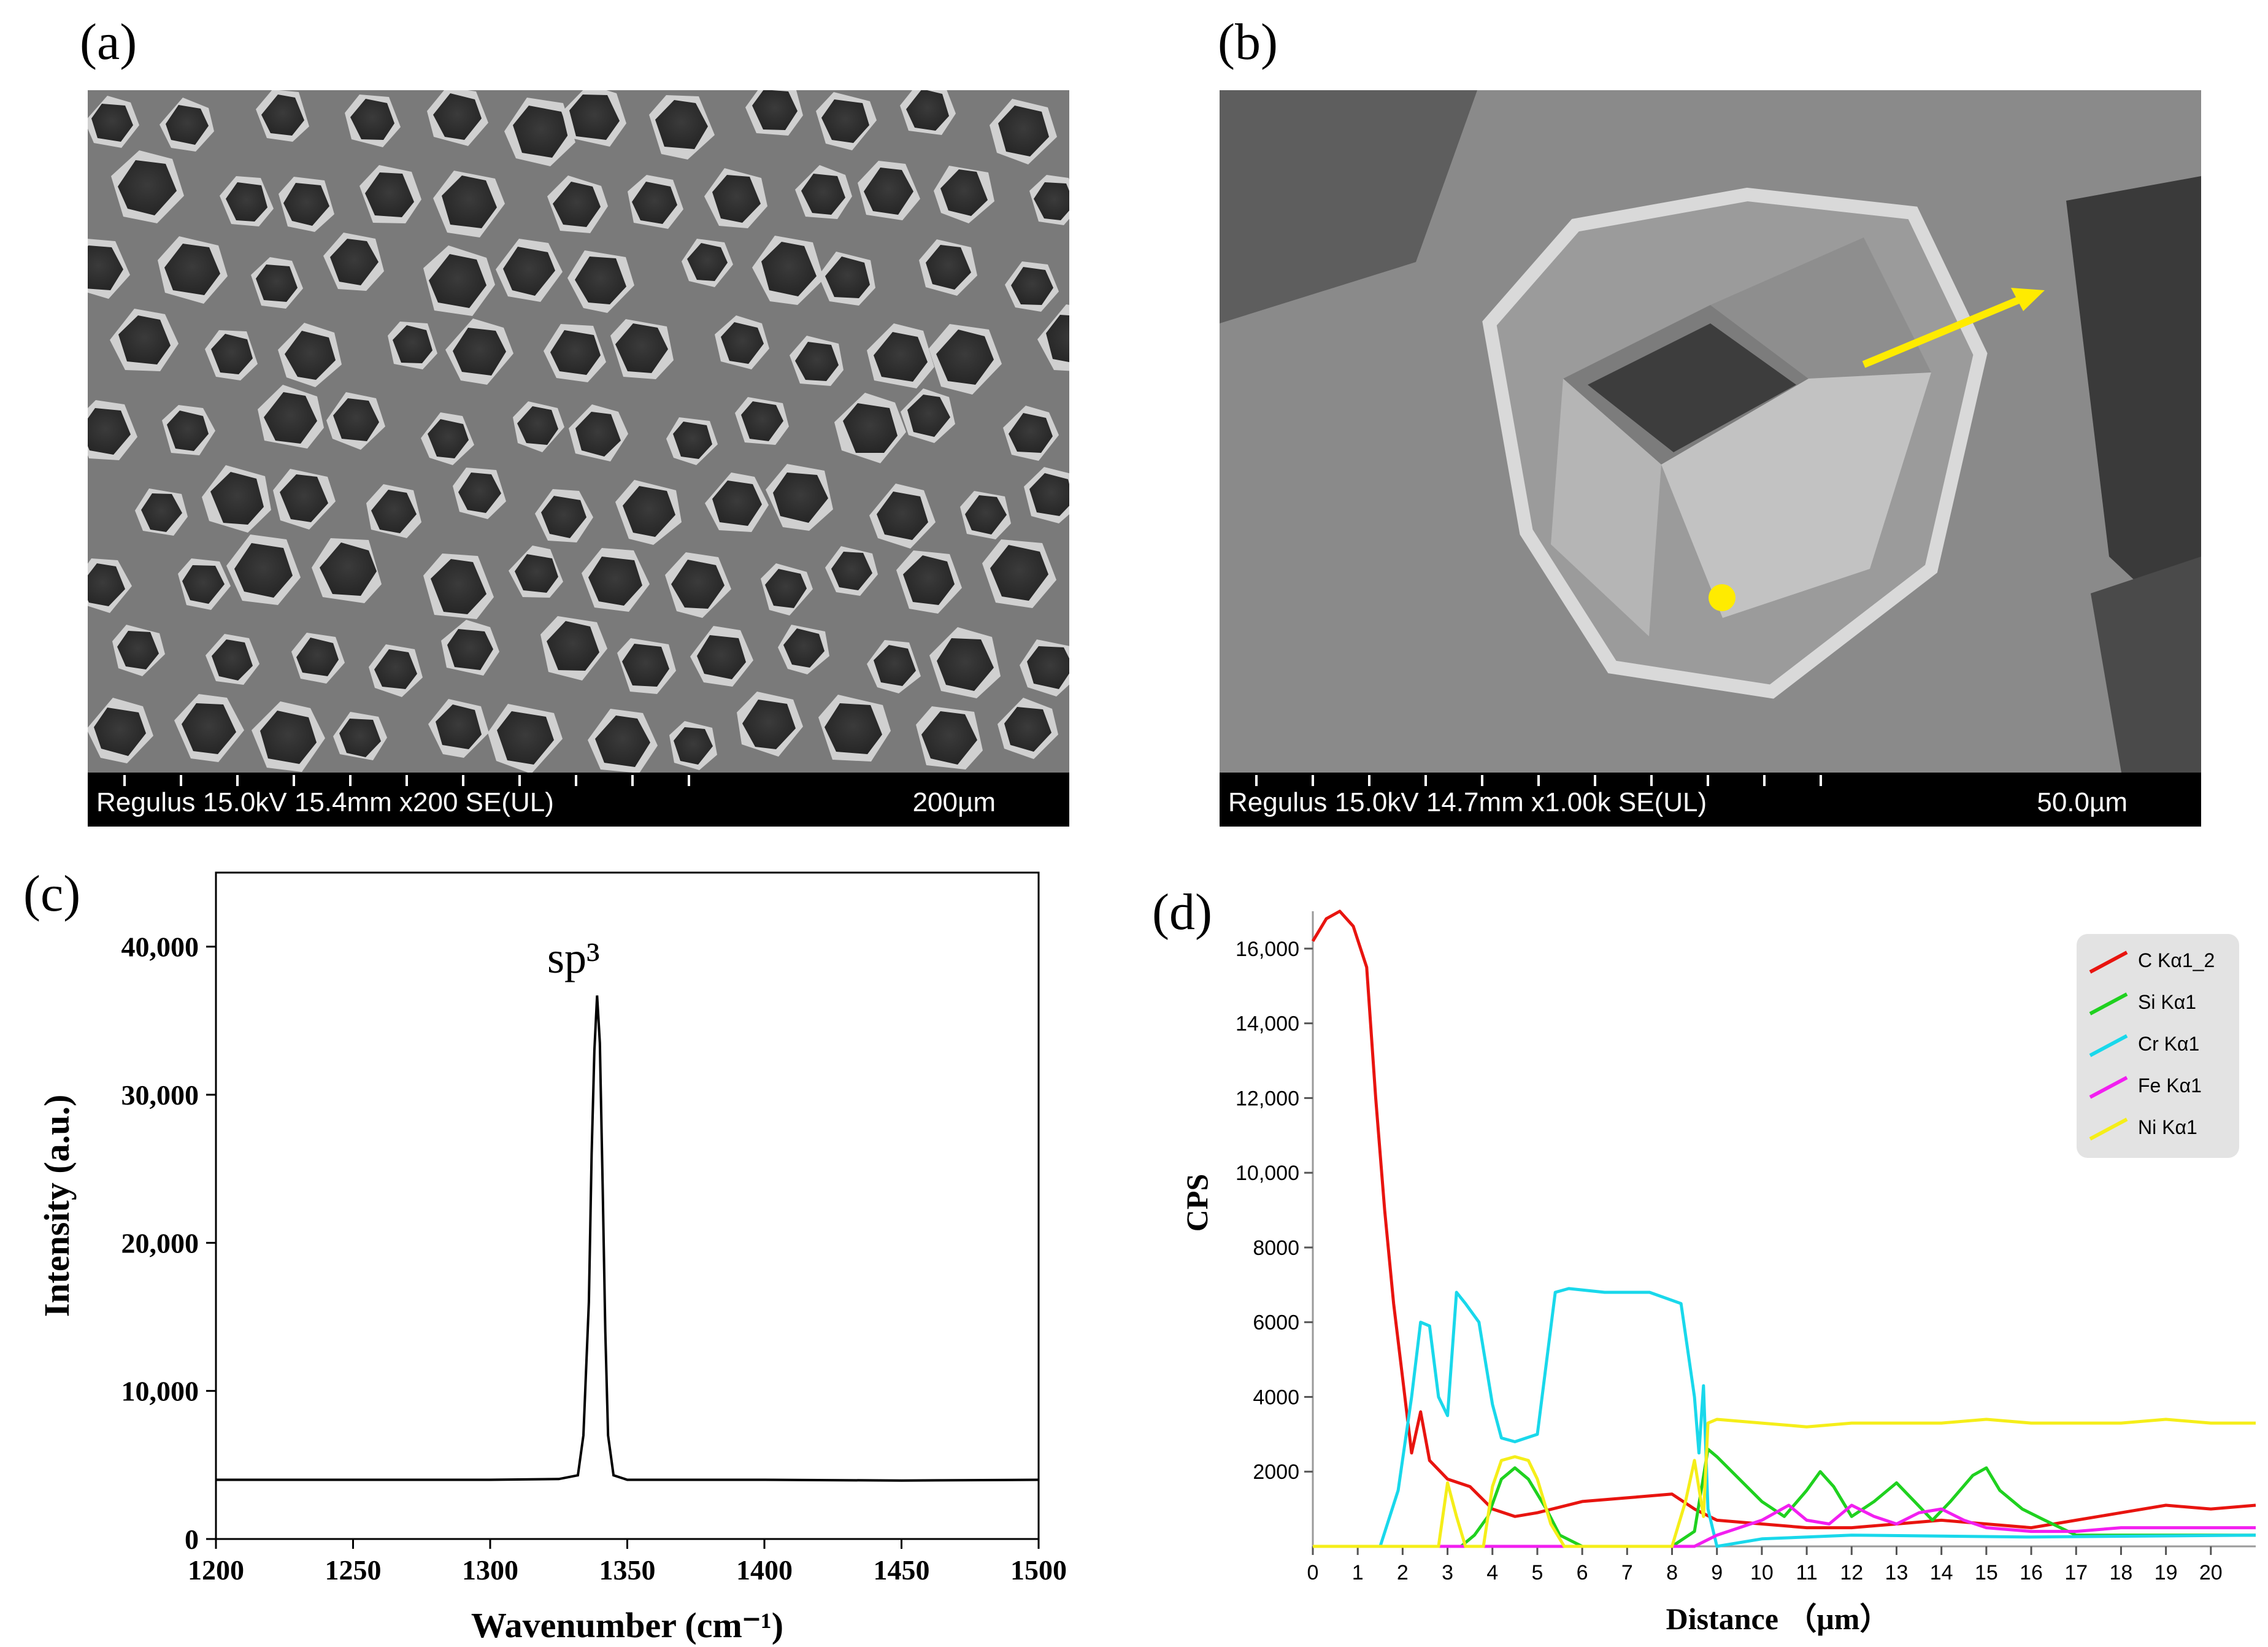 Image resolution: width=2268 pixels, height=1647 pixels. I want to click on x-tick-label: 1250, so click(354, 1570).